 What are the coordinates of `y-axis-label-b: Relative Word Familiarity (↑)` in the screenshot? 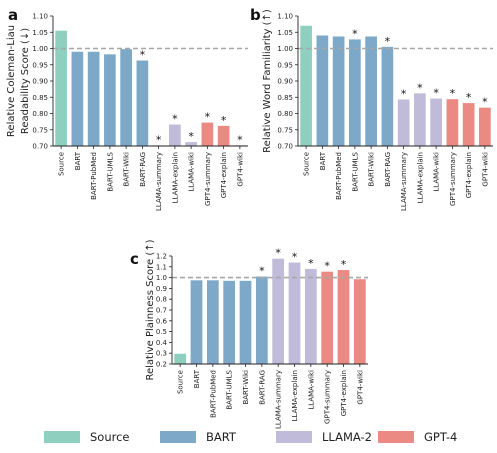 It's located at (267, 81).